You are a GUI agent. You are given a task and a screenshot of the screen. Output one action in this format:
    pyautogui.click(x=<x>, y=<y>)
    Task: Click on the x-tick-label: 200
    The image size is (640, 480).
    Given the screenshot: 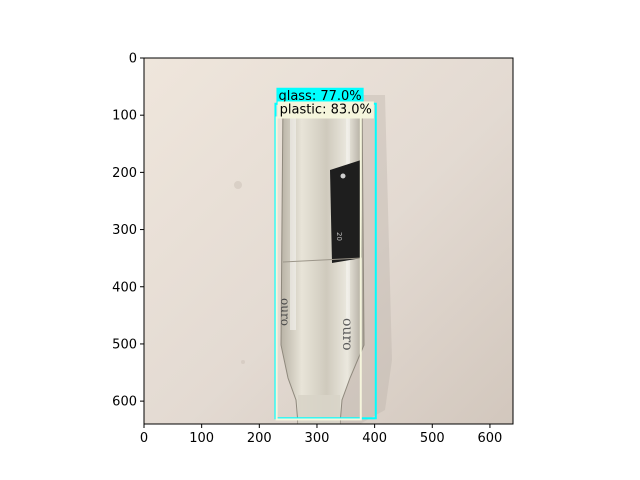 What is the action you would take?
    pyautogui.click(x=259, y=438)
    